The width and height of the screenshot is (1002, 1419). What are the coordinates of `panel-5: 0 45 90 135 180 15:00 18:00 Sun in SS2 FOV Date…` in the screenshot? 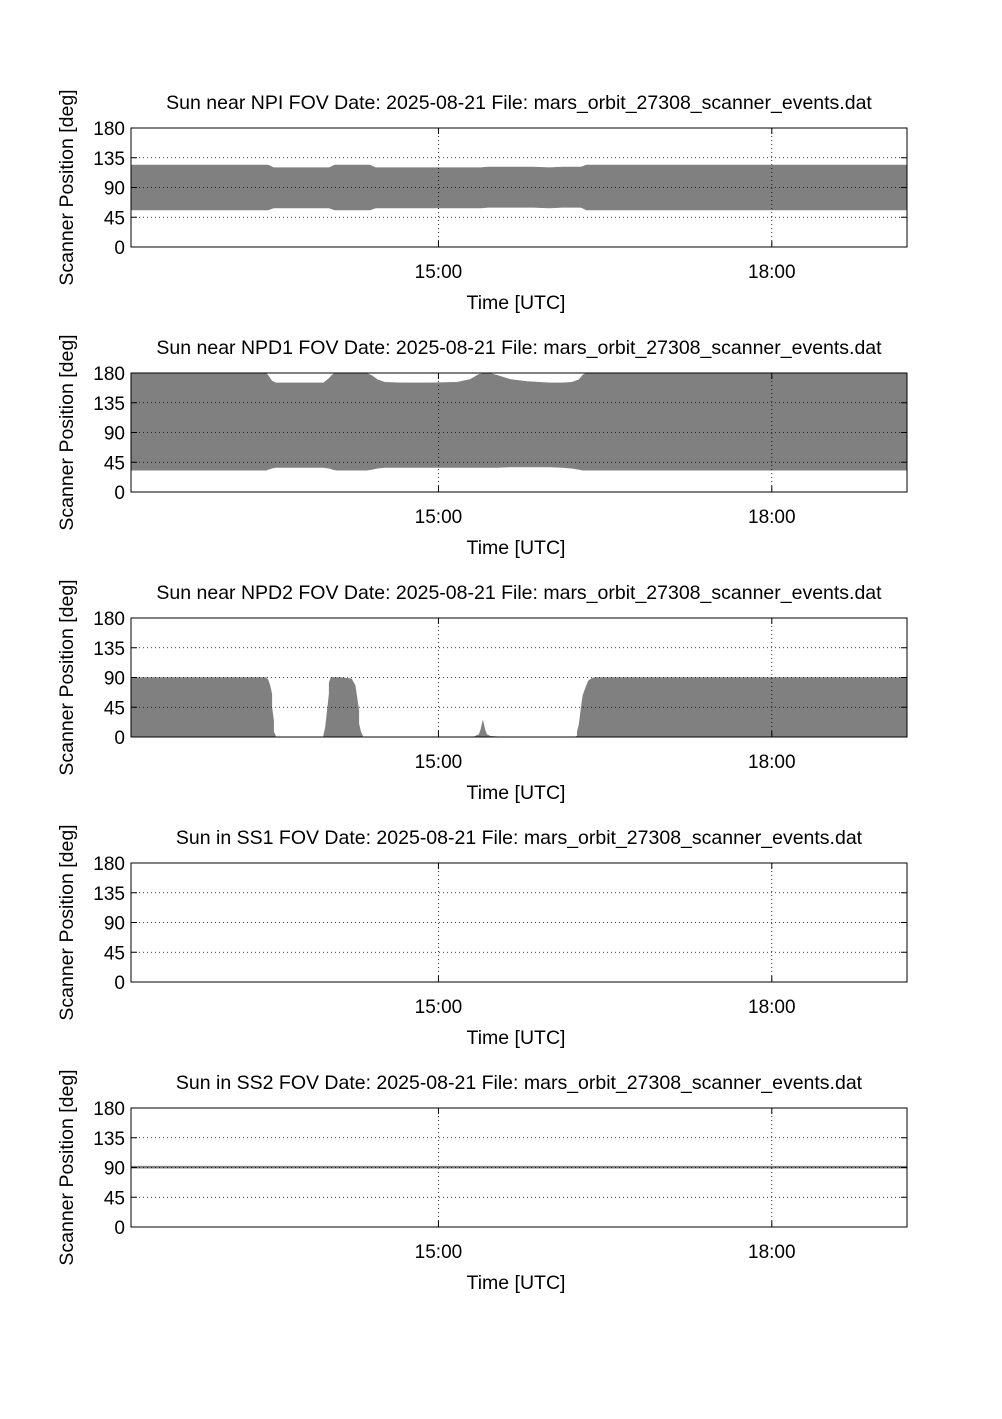 It's located at (482, 1181).